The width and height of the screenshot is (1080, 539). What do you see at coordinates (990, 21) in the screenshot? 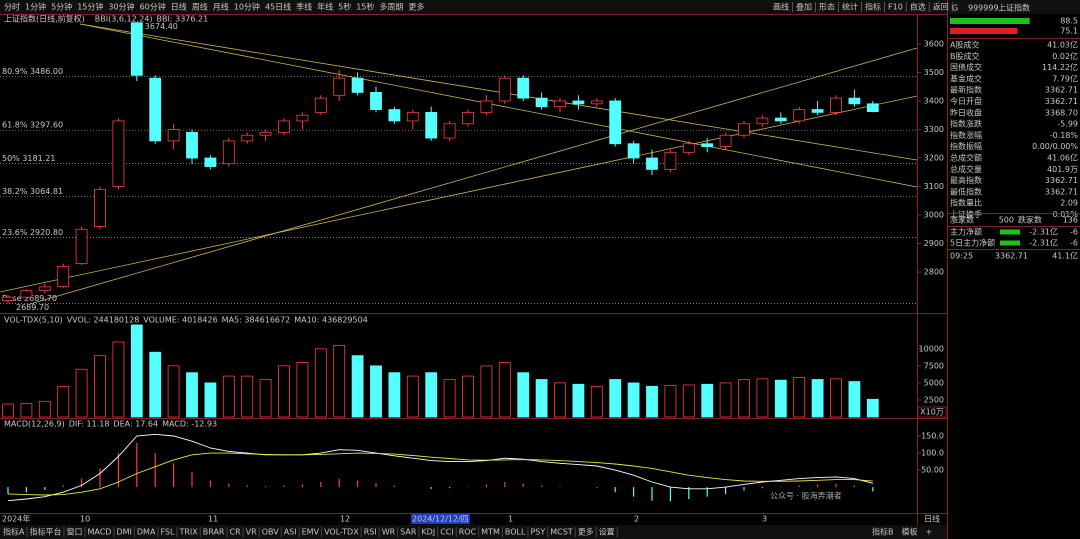
I see `strength-bar` at bounding box center [990, 21].